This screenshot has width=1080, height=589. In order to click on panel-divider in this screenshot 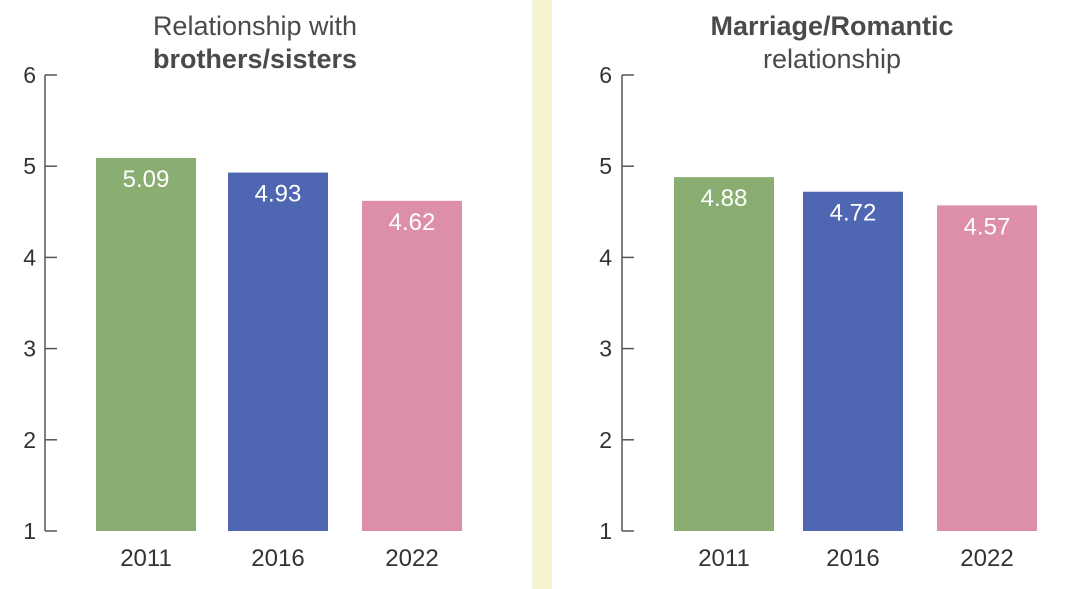, I will do `click(542, 294)`.